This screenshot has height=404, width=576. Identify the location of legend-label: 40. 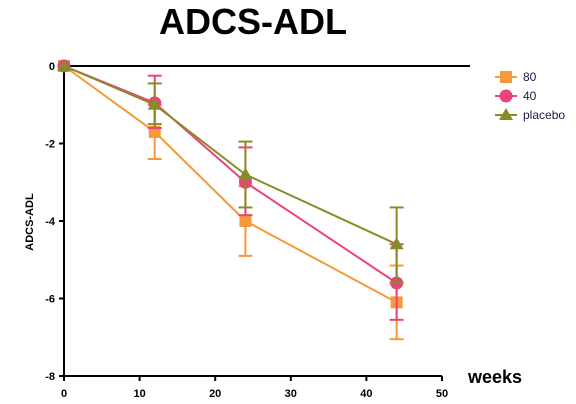
(530, 96).